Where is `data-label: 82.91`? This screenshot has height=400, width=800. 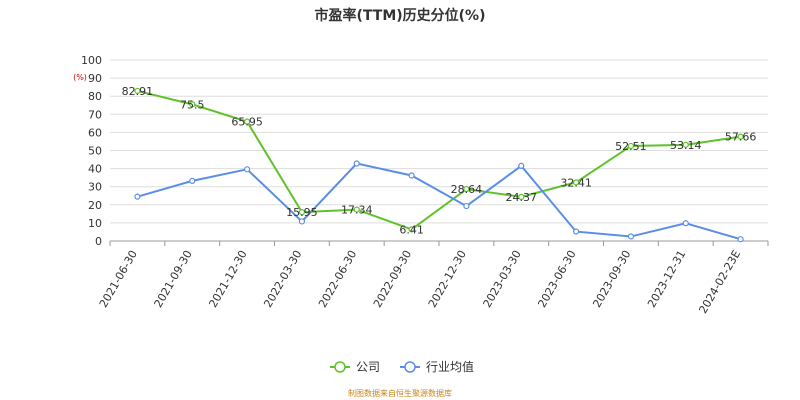 data-label: 82.91 is located at coordinates (138, 91).